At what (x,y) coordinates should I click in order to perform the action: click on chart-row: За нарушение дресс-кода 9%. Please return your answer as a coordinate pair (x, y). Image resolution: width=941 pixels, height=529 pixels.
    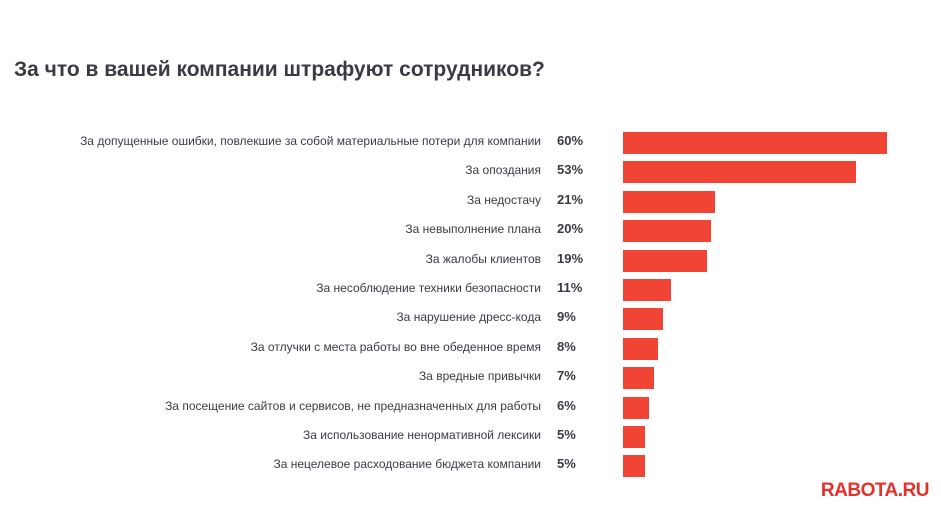
    Looking at the image, I should click on (470, 319).